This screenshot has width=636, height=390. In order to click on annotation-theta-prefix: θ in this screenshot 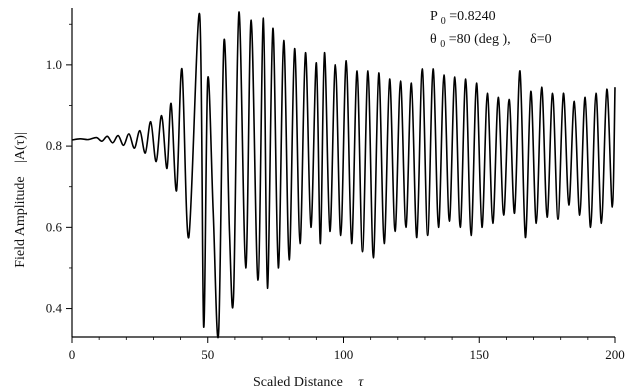, I will do `click(433, 39)`.